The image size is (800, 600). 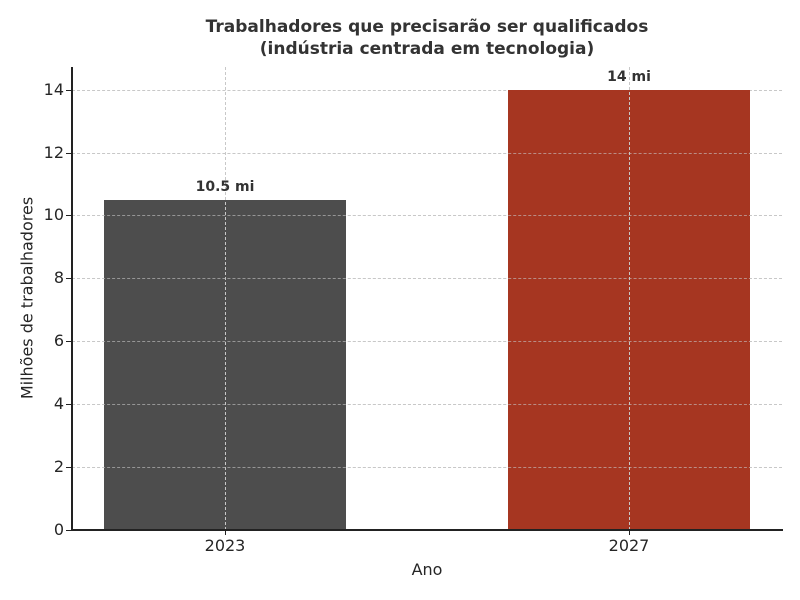 What do you see at coordinates (53, 89) in the screenshot?
I see `y-tick-label-14: 14` at bounding box center [53, 89].